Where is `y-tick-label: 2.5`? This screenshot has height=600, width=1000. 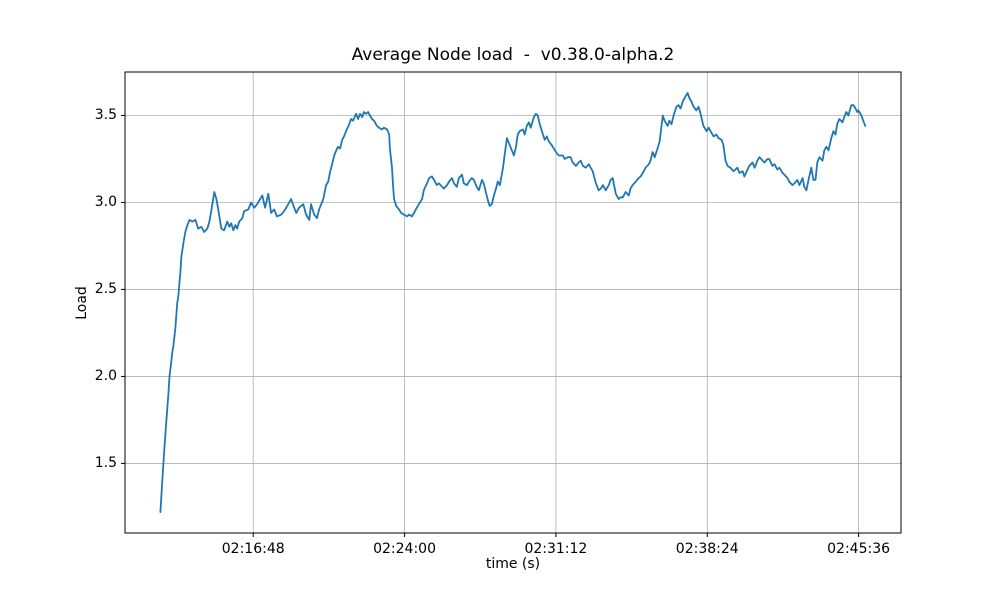 y-tick-label: 2.5 is located at coordinates (105, 289).